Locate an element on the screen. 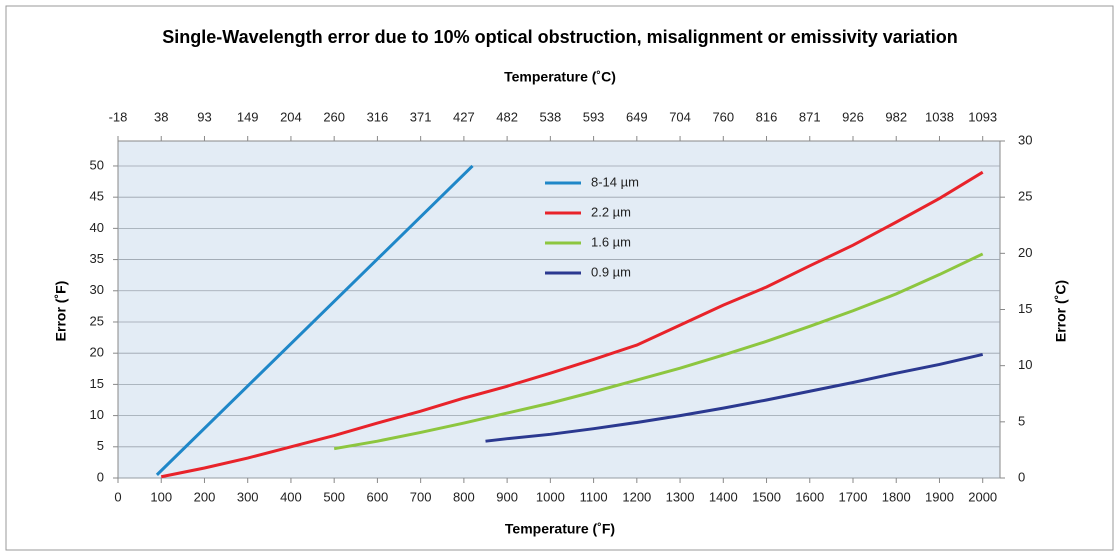 Image resolution: width=1120 pixels, height=556 pixels. y-tick-label: 0 is located at coordinates (100, 476).